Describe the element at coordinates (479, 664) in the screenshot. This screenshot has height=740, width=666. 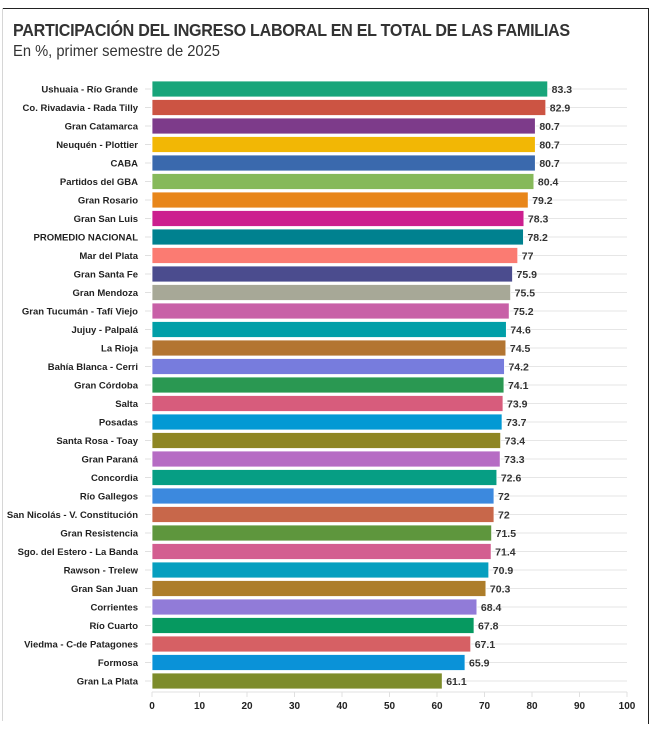
I see `value-label: 65.9` at that location.